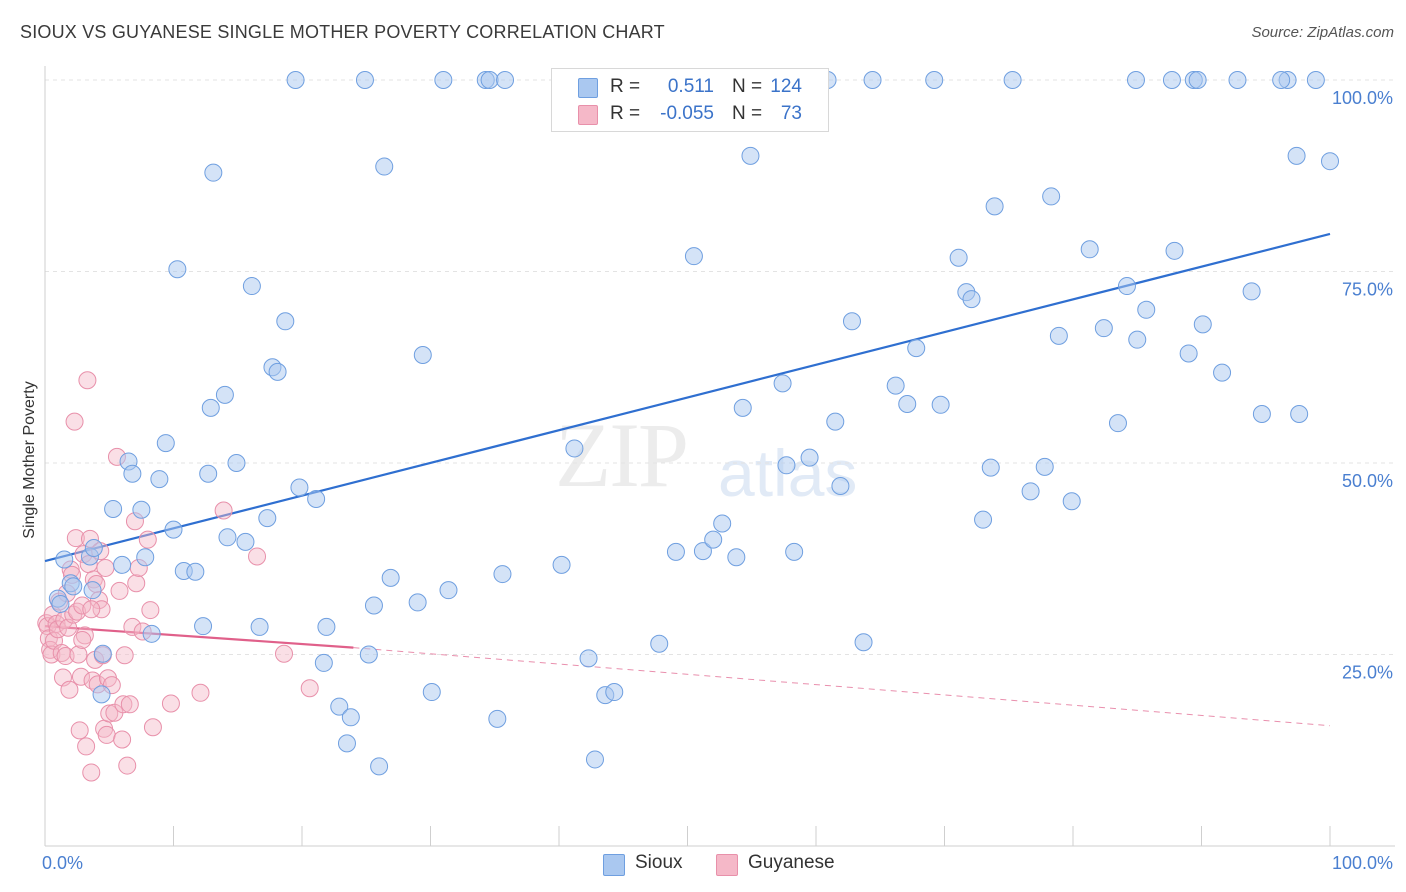 This screenshot has width=1406, height=892. Describe the element at coordinates (791, 113) in the screenshot. I see `n-value: 73` at that location.